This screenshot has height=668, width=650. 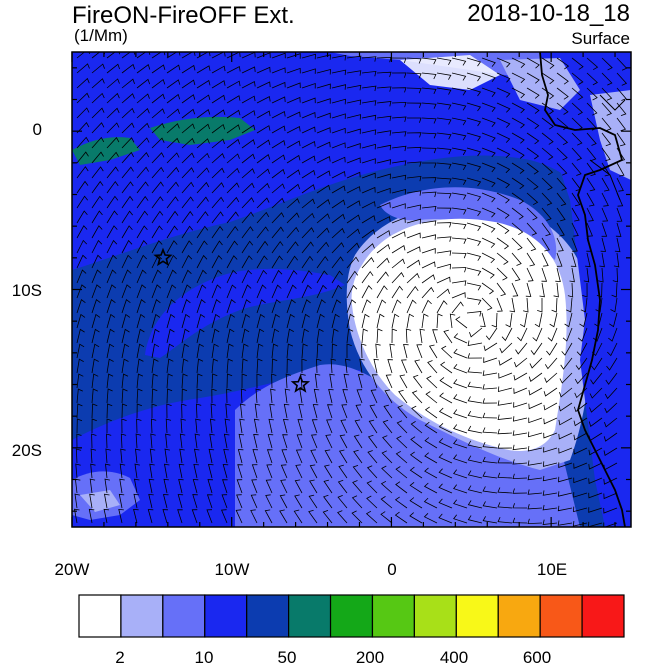 I want to click on level-label: Surface, so click(x=600, y=38).